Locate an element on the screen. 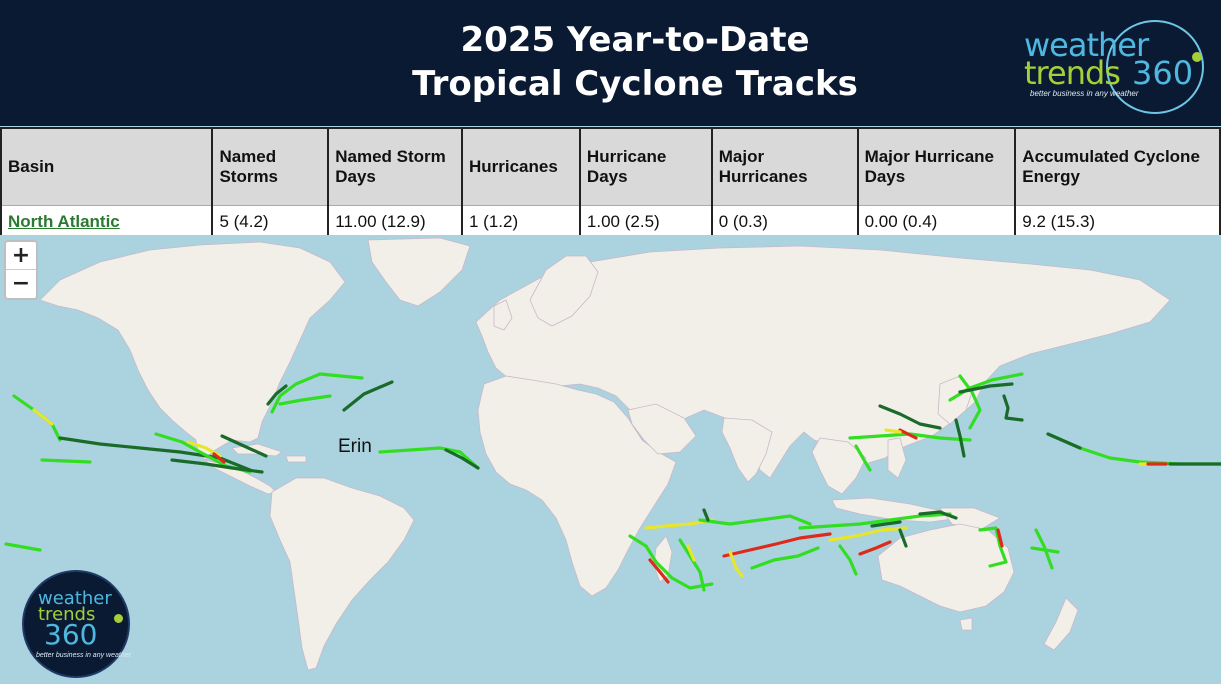 The width and height of the screenshot is (1221, 684). logo-ring-icon is located at coordinates (1155, 67).